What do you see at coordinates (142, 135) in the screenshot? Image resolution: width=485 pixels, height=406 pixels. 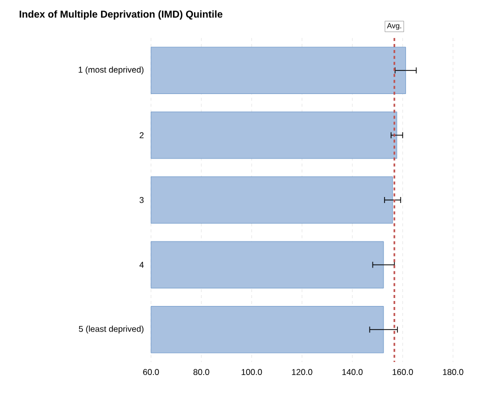 I see `y-tick-label: 2` at bounding box center [142, 135].